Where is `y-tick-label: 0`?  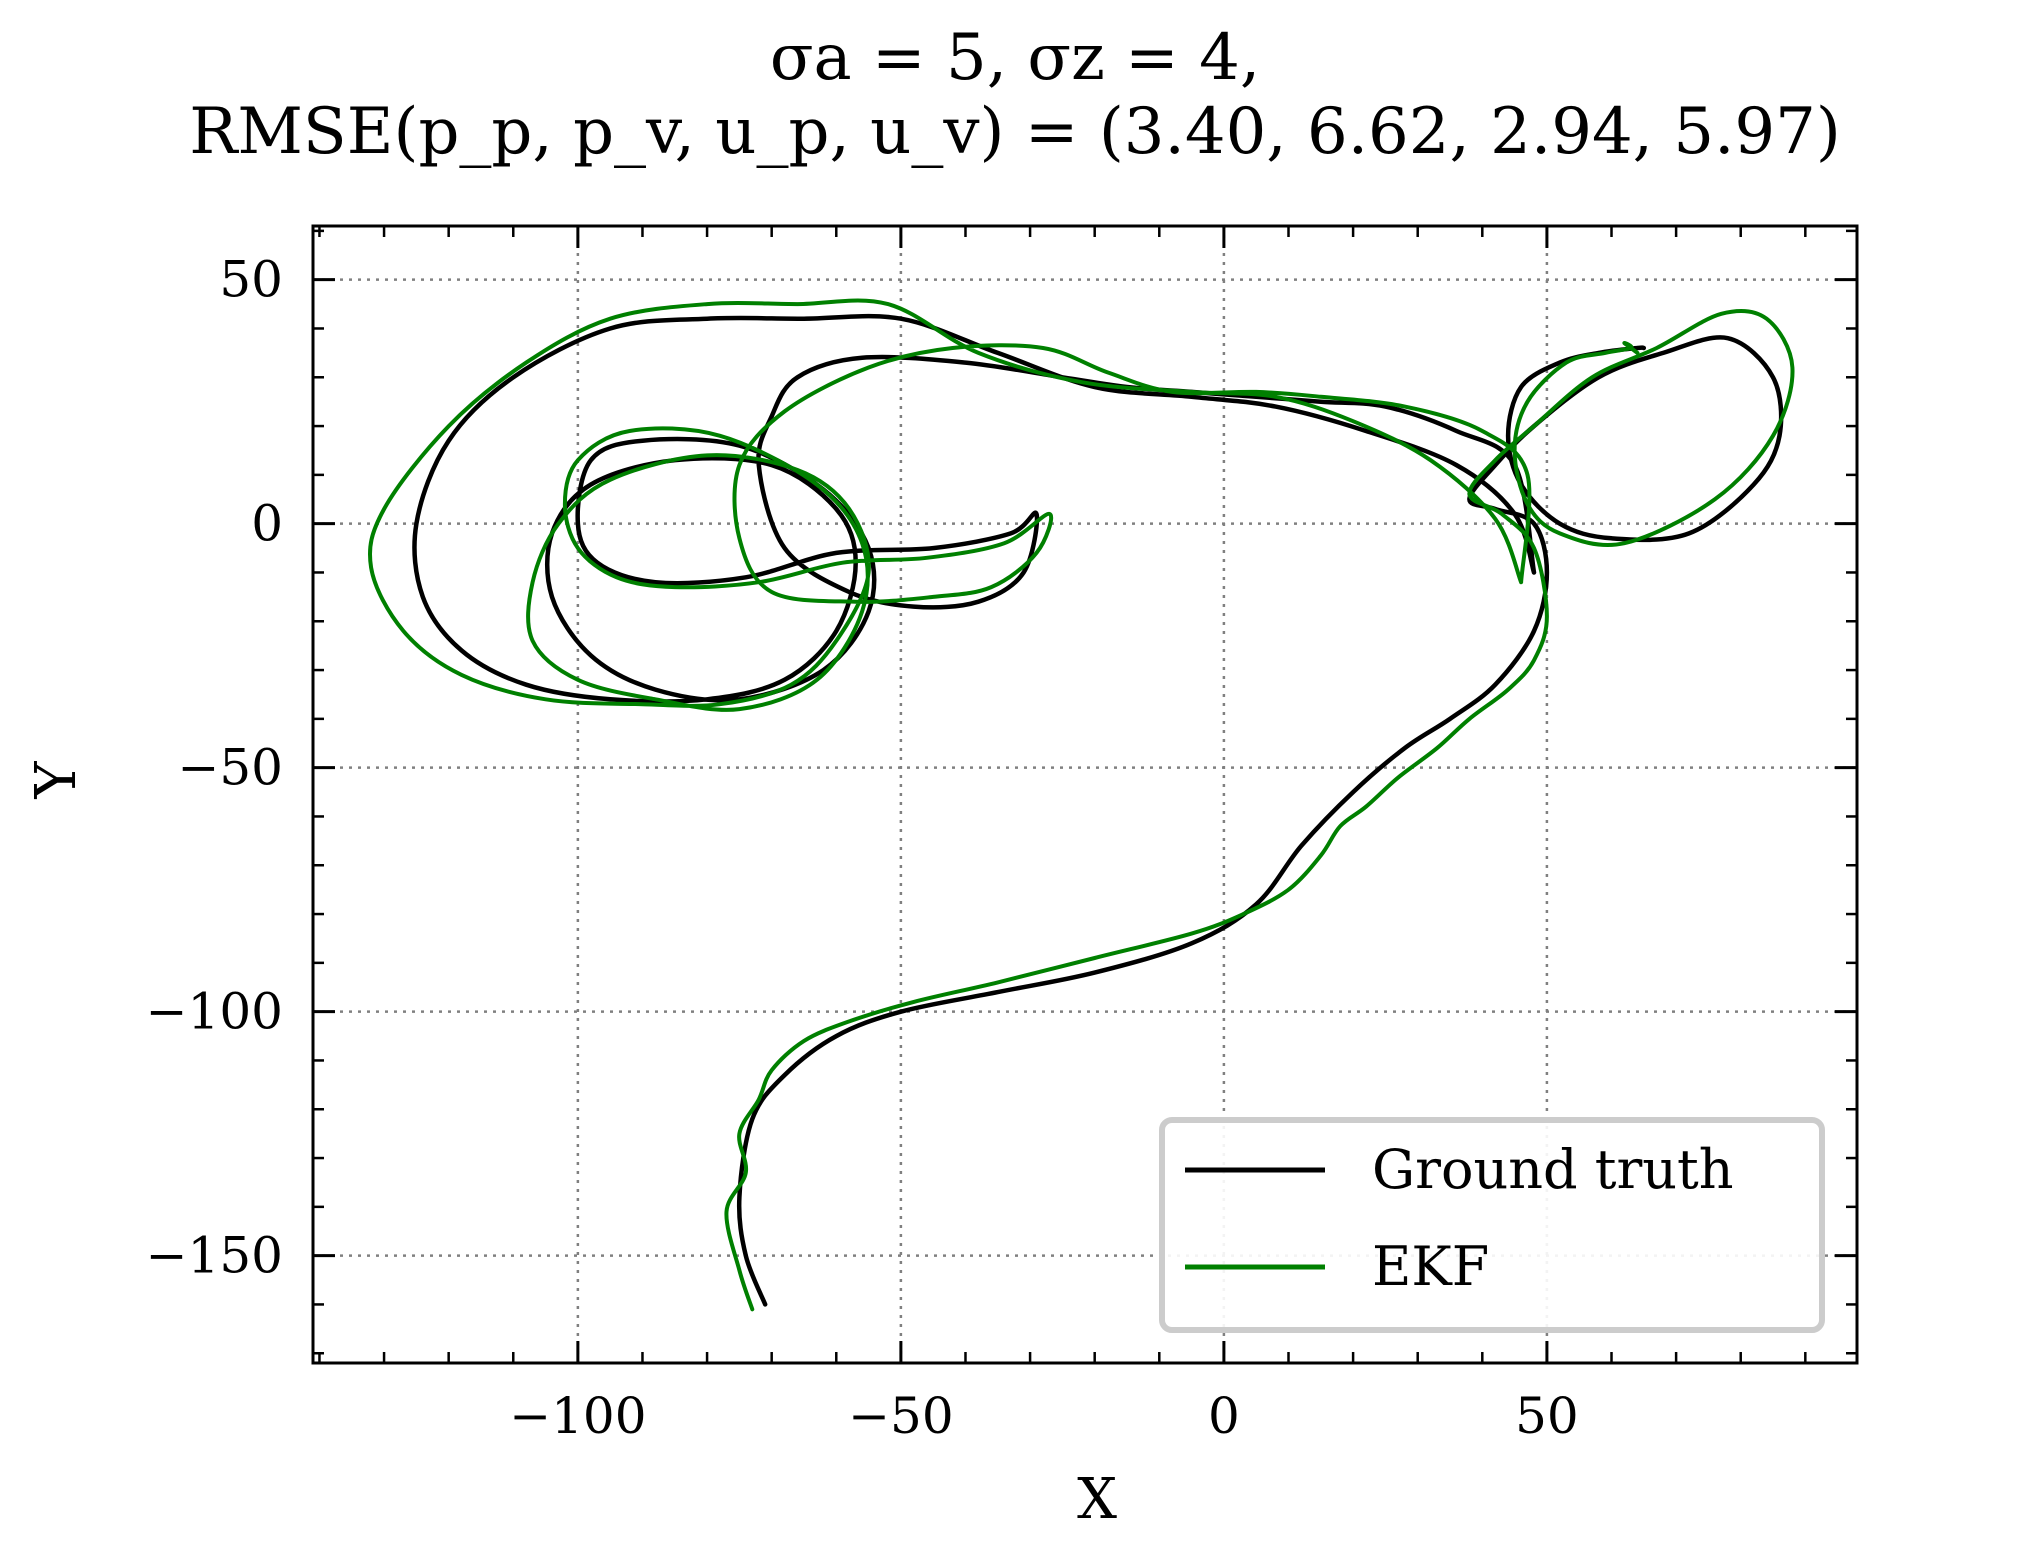 y-tick-label: 0 is located at coordinates (267, 524).